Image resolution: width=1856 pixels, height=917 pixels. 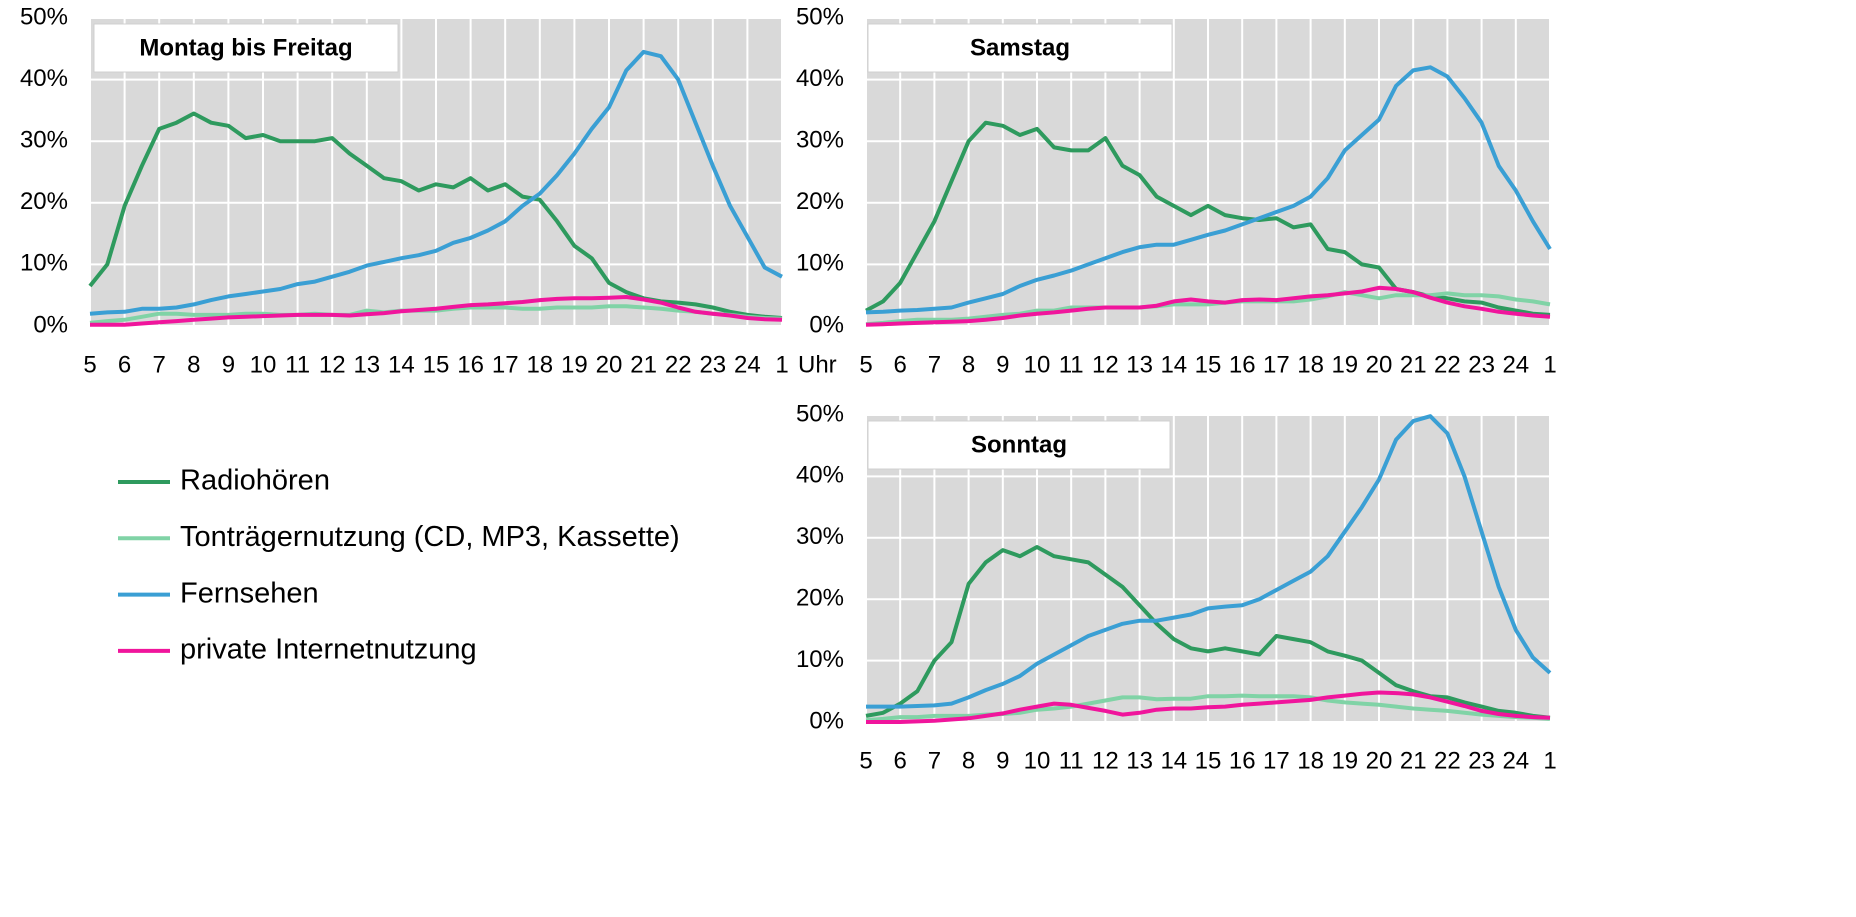 I want to click on legend-label: Fernsehen, so click(x=249, y=593).